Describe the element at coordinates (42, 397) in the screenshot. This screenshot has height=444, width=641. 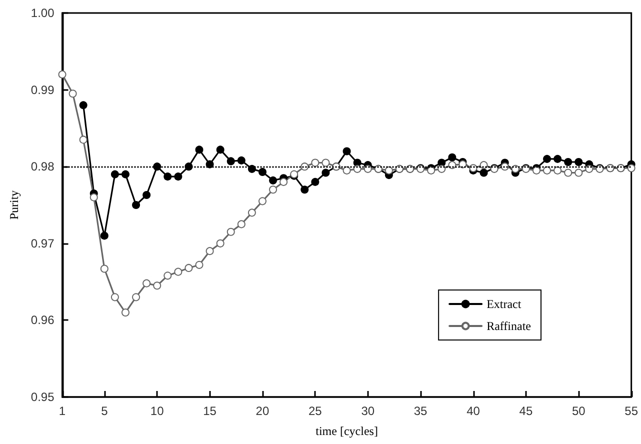
I see `y-tick-label: 0.95` at that location.